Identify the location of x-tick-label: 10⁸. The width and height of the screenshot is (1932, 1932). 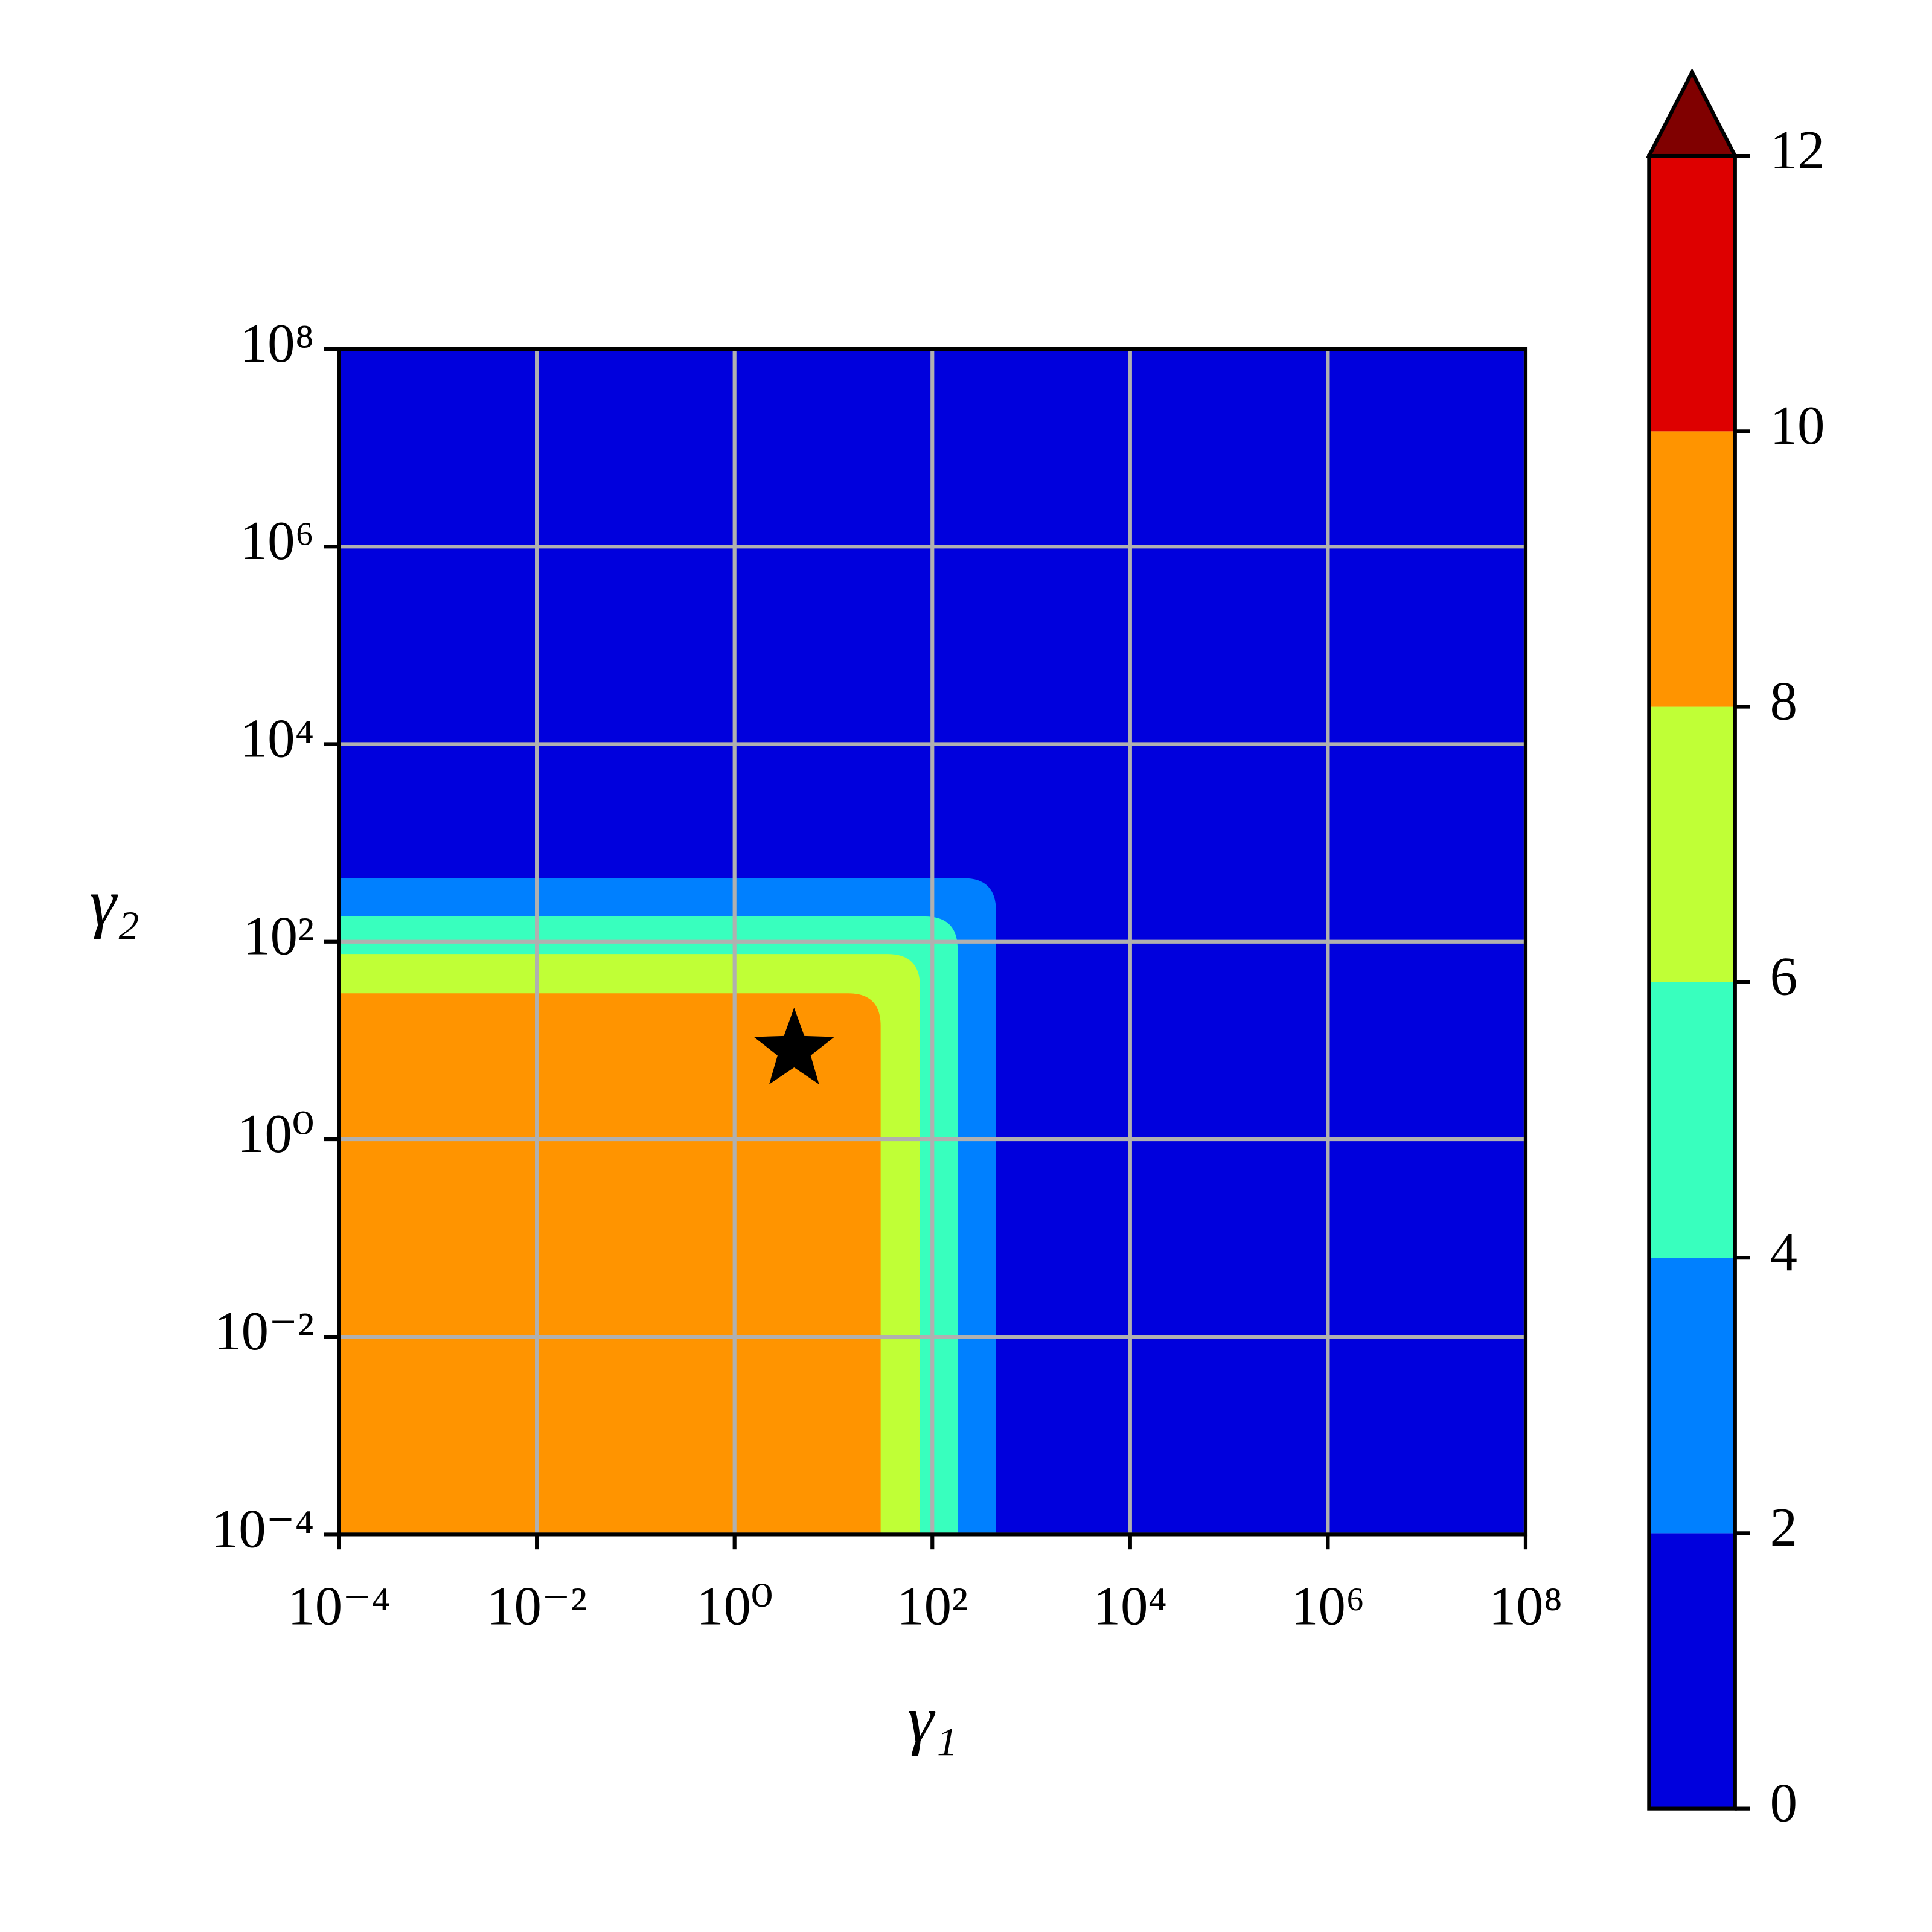
(1526, 1606).